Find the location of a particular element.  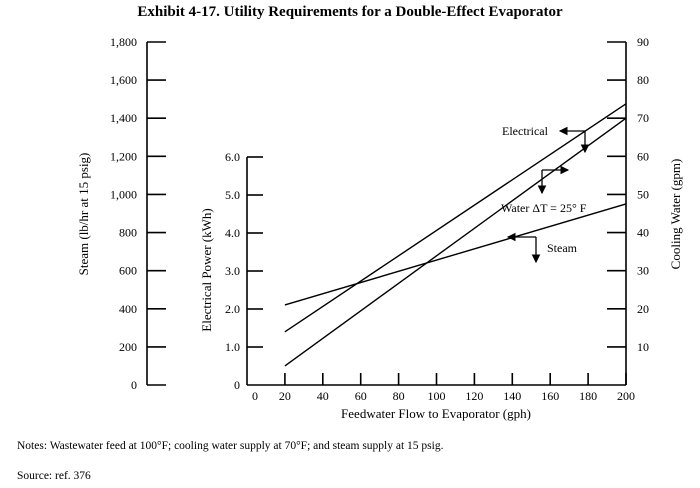

steam-axis-title: Steam (lb/hr at 15 psig) is located at coordinates (83, 214).